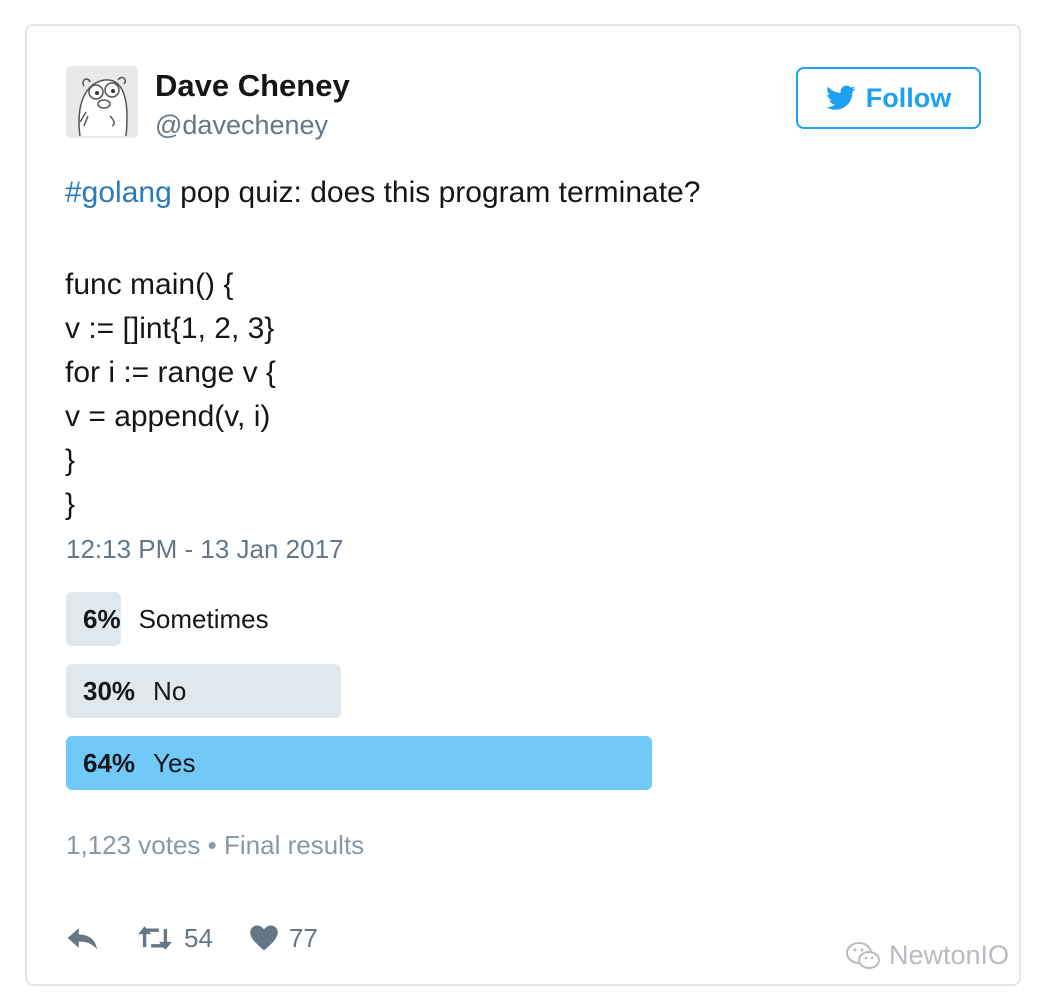  I want to click on avatar, so click(102, 102).